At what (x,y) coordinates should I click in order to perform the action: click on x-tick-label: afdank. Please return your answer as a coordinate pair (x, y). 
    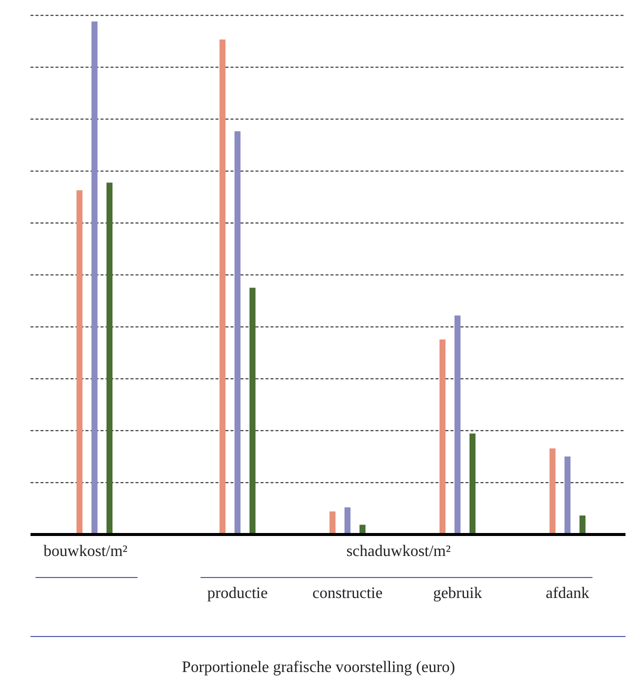
    Looking at the image, I should click on (568, 593).